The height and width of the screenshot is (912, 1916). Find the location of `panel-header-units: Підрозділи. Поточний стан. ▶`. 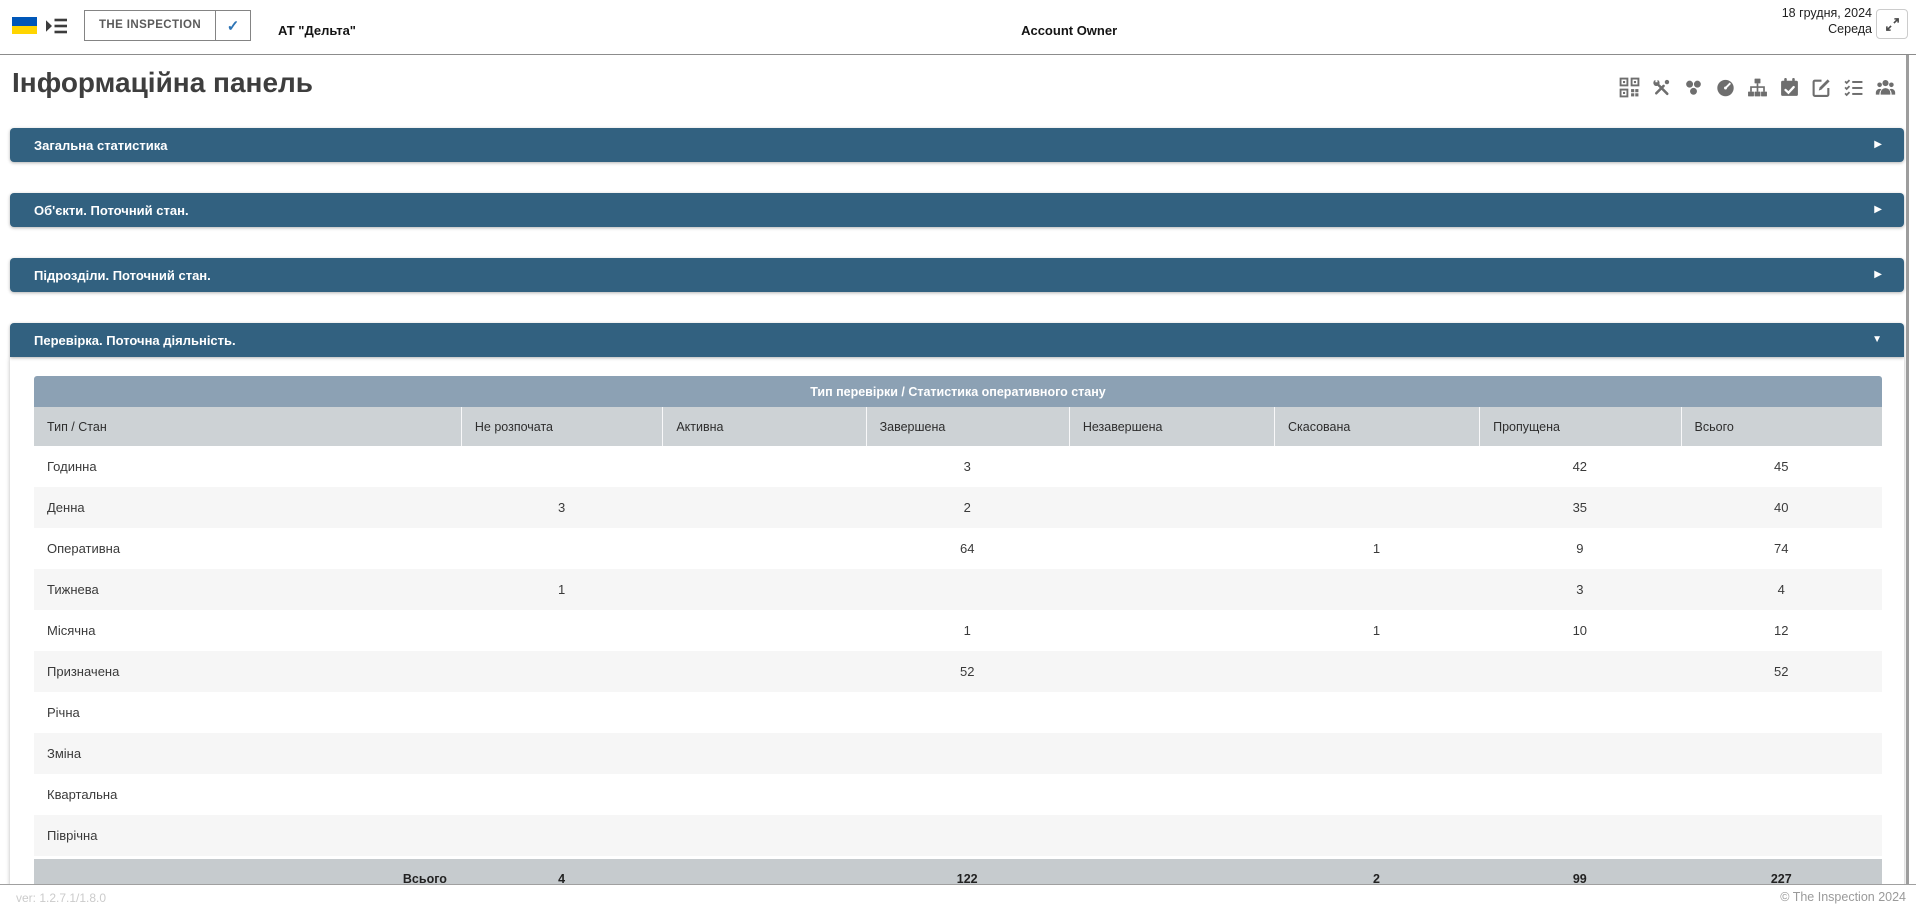

panel-header-units: Підрозділи. Поточний стан. ▶ is located at coordinates (957, 275).